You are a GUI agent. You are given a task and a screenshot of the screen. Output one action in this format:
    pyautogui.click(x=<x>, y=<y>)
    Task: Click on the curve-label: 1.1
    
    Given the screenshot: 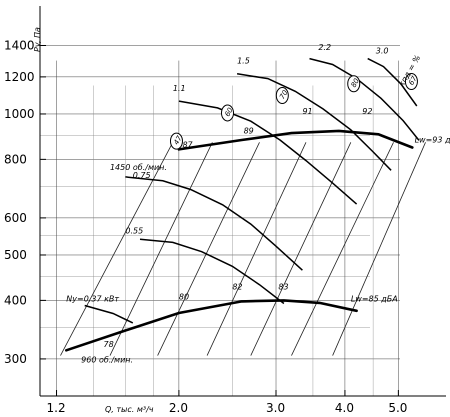 What is the action you would take?
    pyautogui.click(x=179, y=88)
    